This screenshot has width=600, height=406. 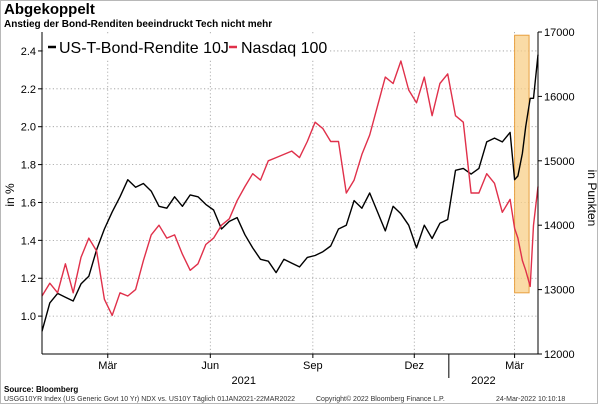 I want to click on highlight-box, so click(x=522, y=164).